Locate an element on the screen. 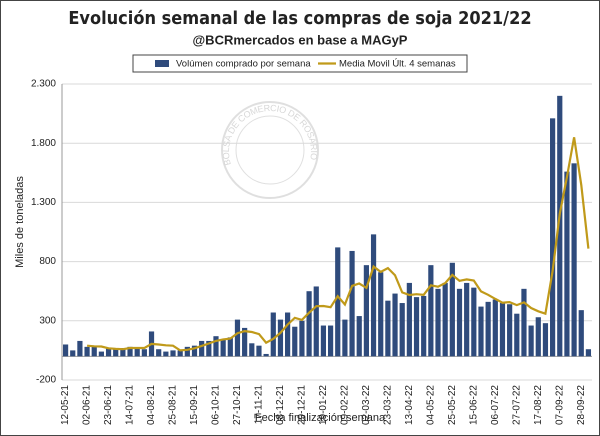 This screenshot has width=600, height=436. legend-box is located at coordinates (300, 63).